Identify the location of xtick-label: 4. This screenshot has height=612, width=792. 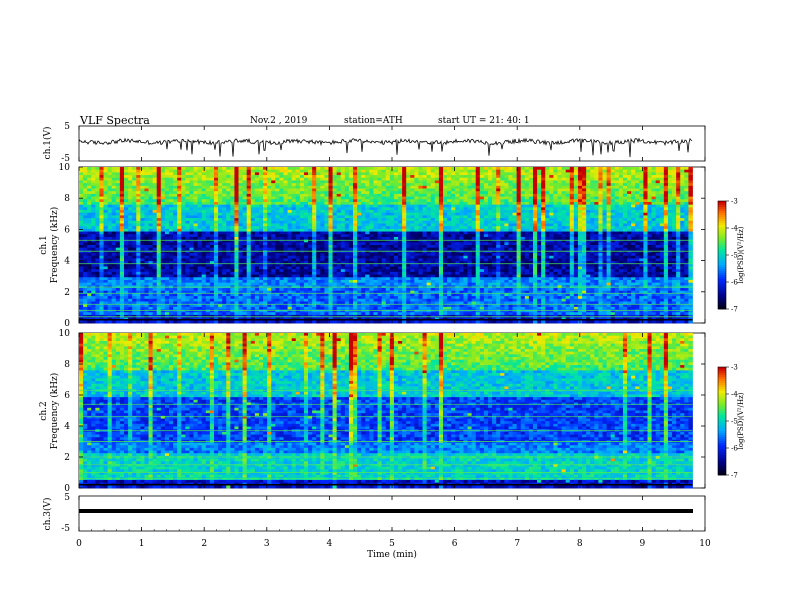
(330, 544).